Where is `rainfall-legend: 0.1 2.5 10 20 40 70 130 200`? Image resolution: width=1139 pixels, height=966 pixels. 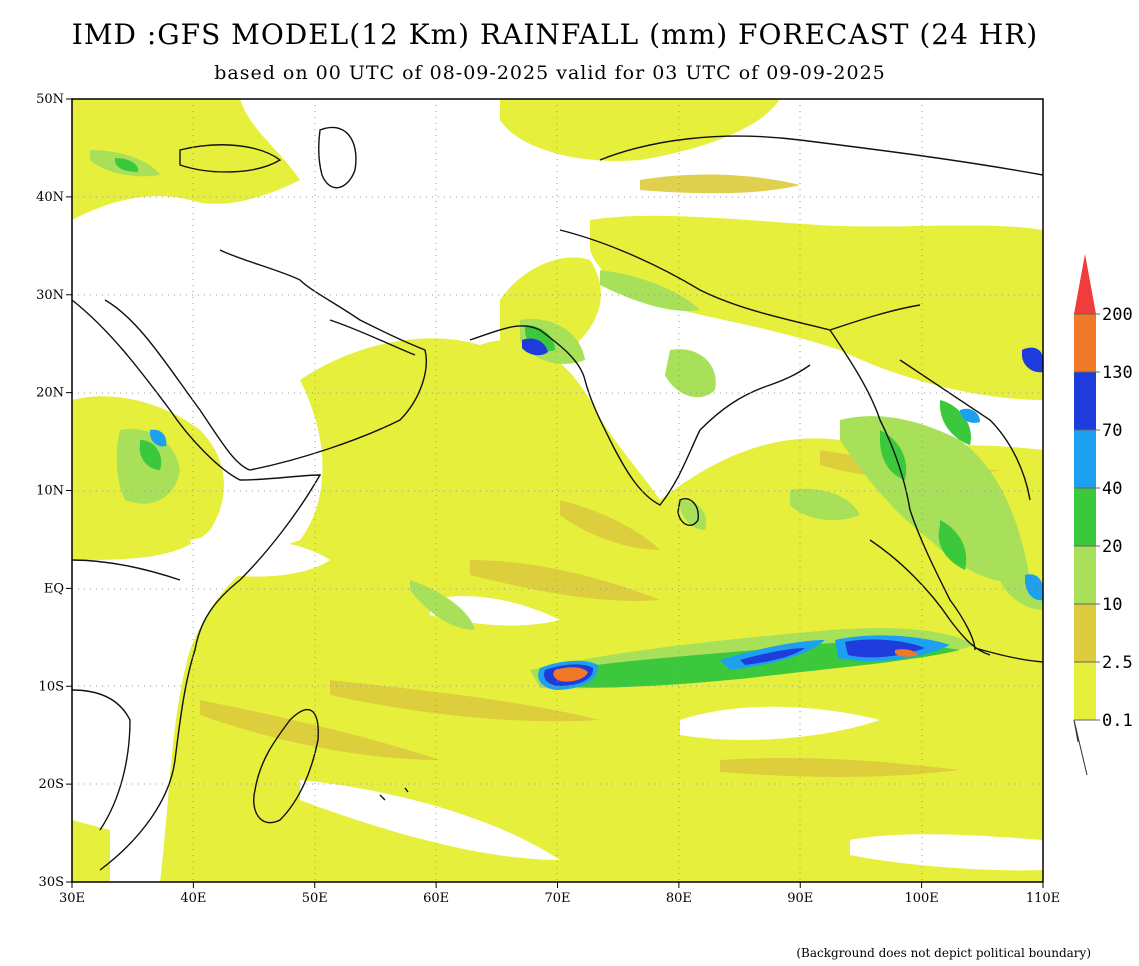
rainfall-legend: 0.1 2.5 10 20 40 70 130 200 is located at coordinates (1103, 515).